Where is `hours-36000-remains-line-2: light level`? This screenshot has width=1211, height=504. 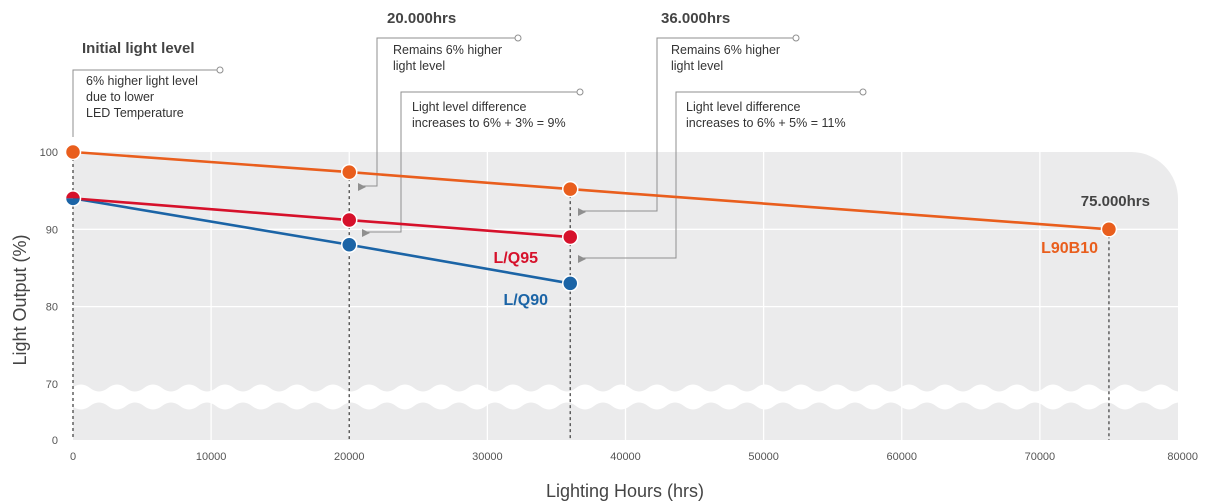 hours-36000-remains-line-2: light level is located at coordinates (697, 66).